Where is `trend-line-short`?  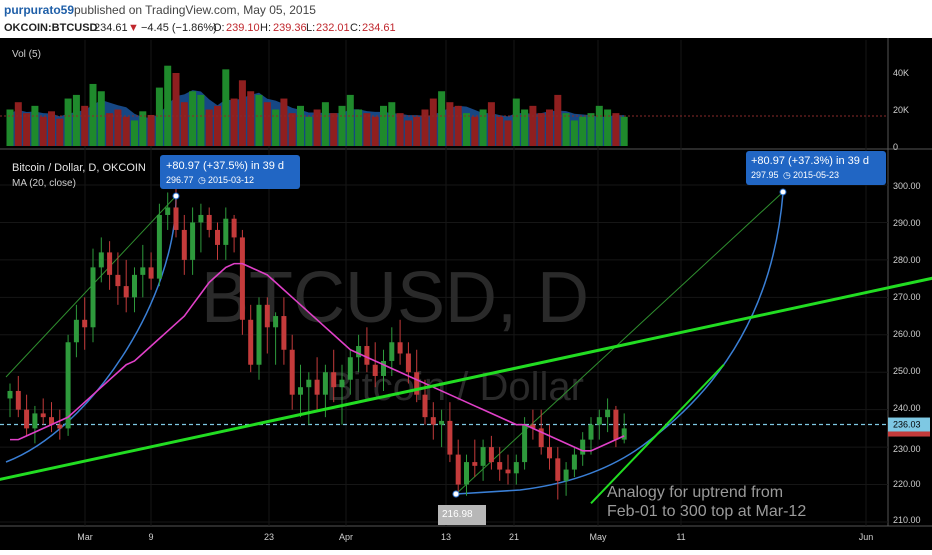
trend-line-short is located at coordinates (657, 434).